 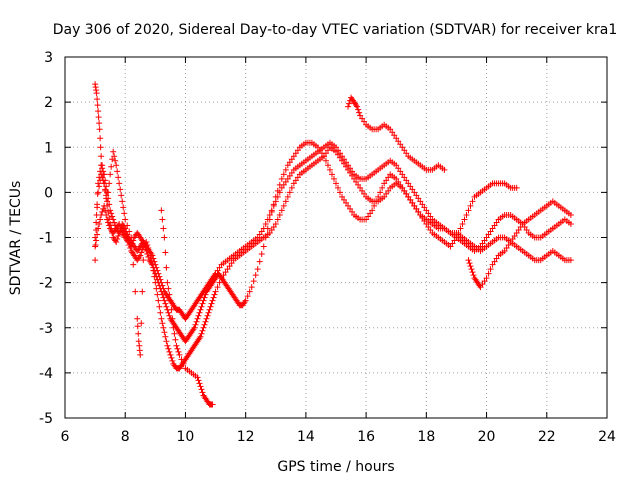 What do you see at coordinates (48, 58) in the screenshot?
I see `y-tick-label: 3` at bounding box center [48, 58].